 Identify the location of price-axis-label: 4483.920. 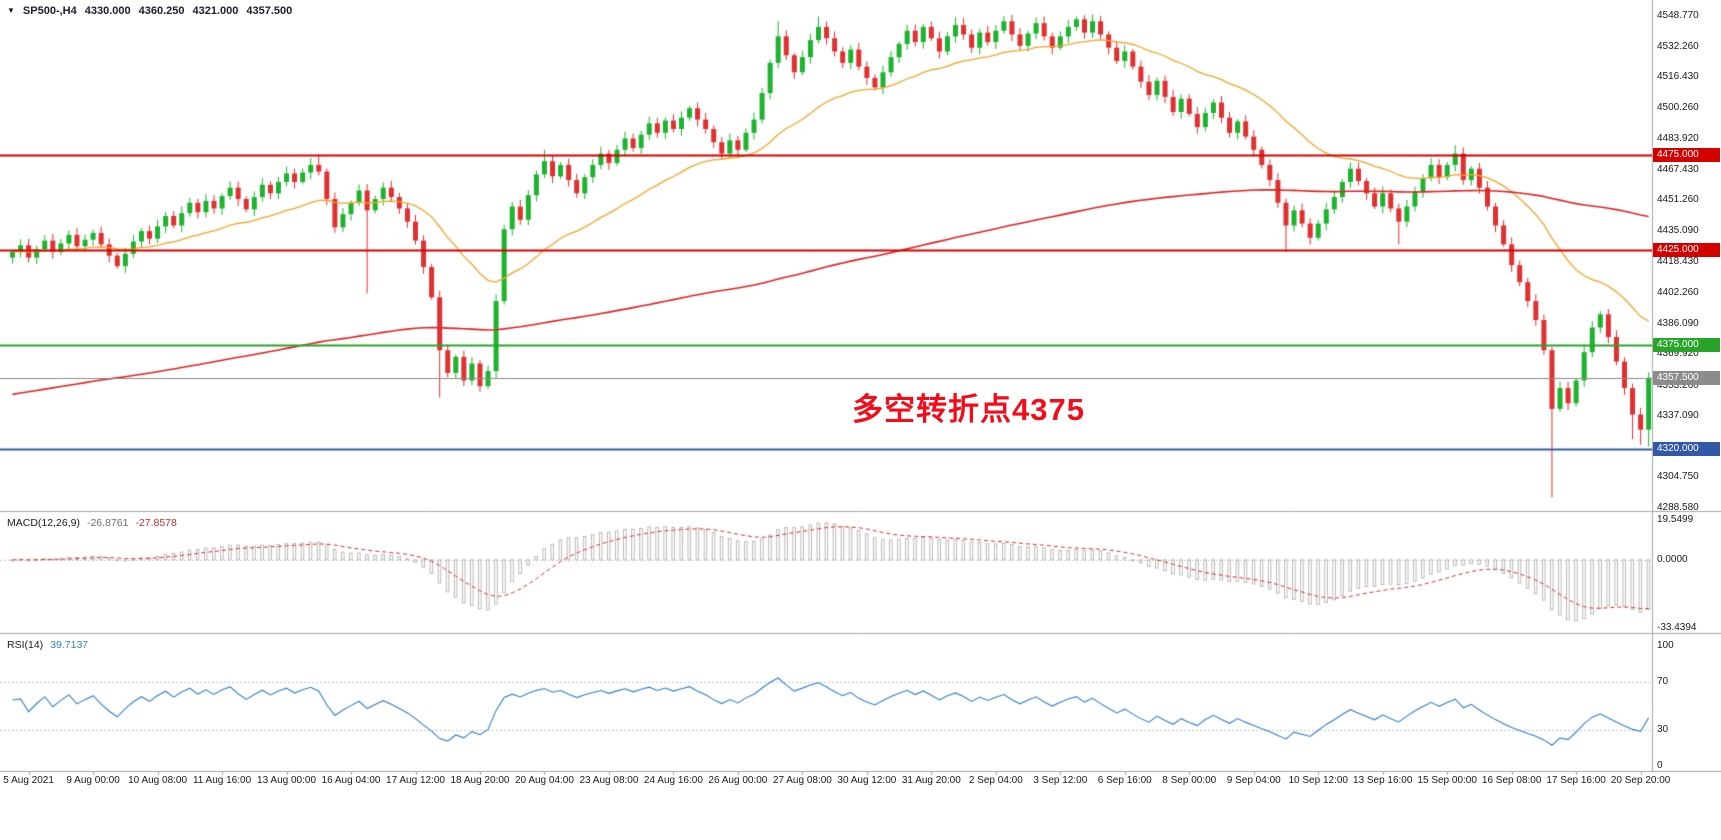
(1678, 138).